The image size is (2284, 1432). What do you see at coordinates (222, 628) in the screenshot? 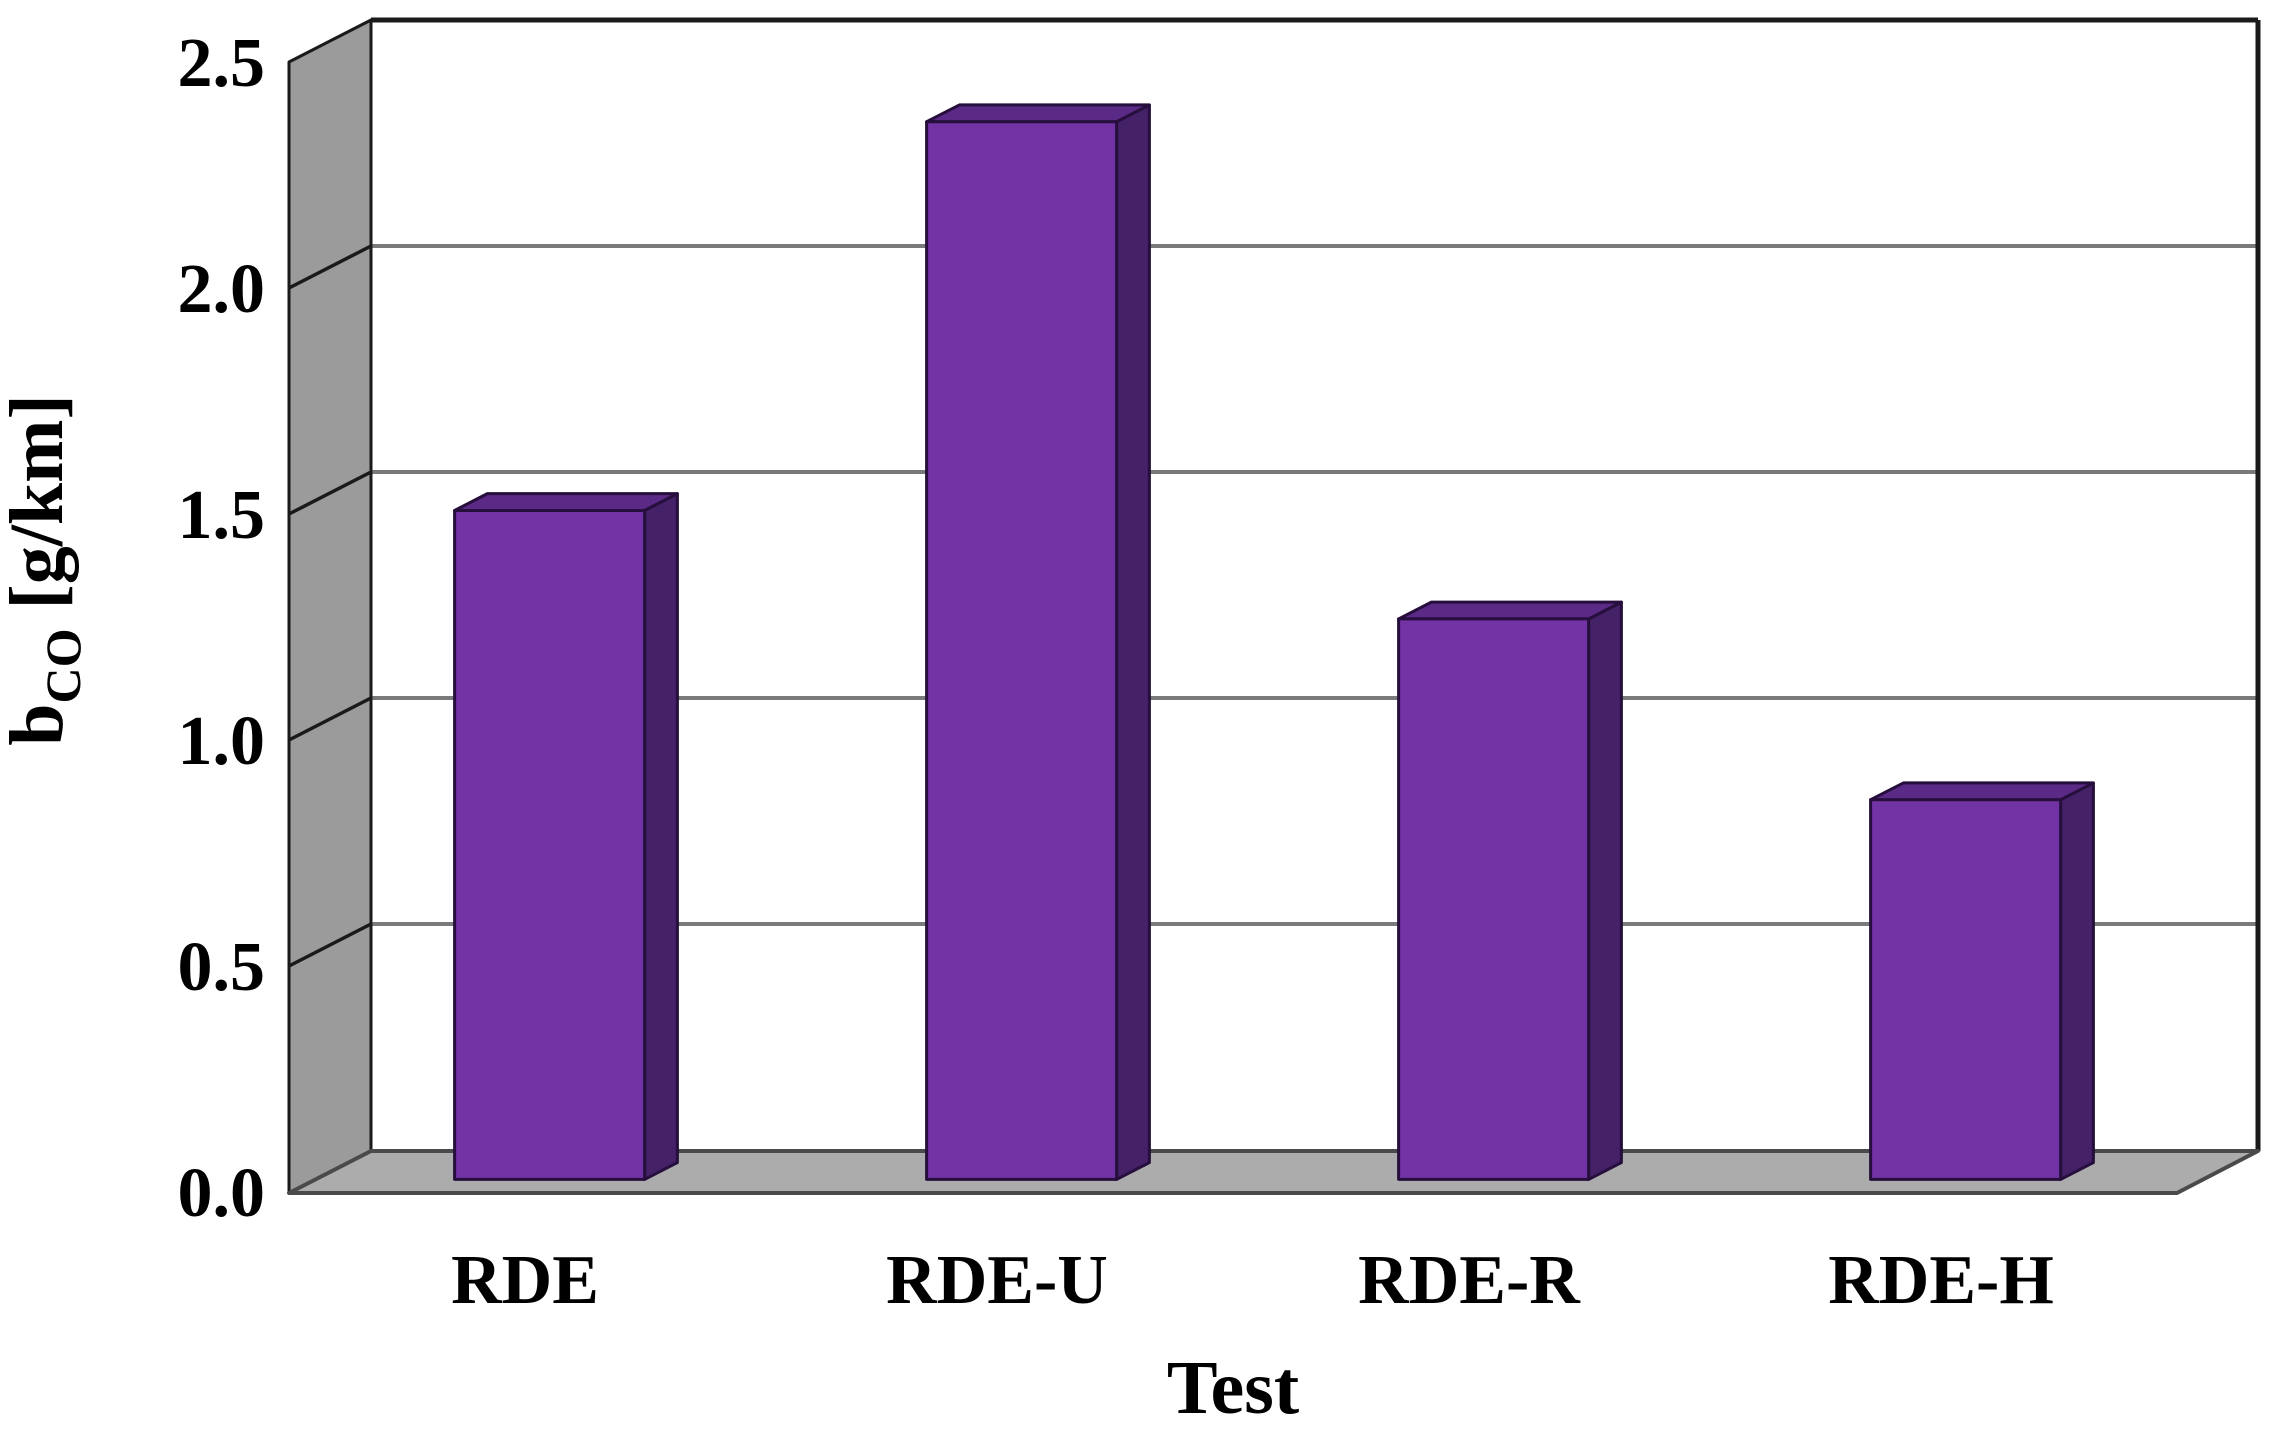
I see `y-tick-labels-group: 0.0 0.5 1.0 1.5 2.0 2.5` at bounding box center [222, 628].